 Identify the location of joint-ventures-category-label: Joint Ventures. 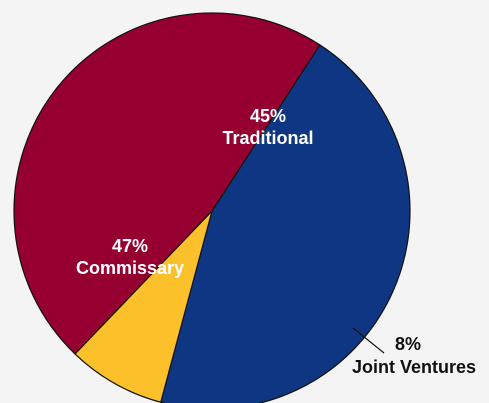
(414, 367).